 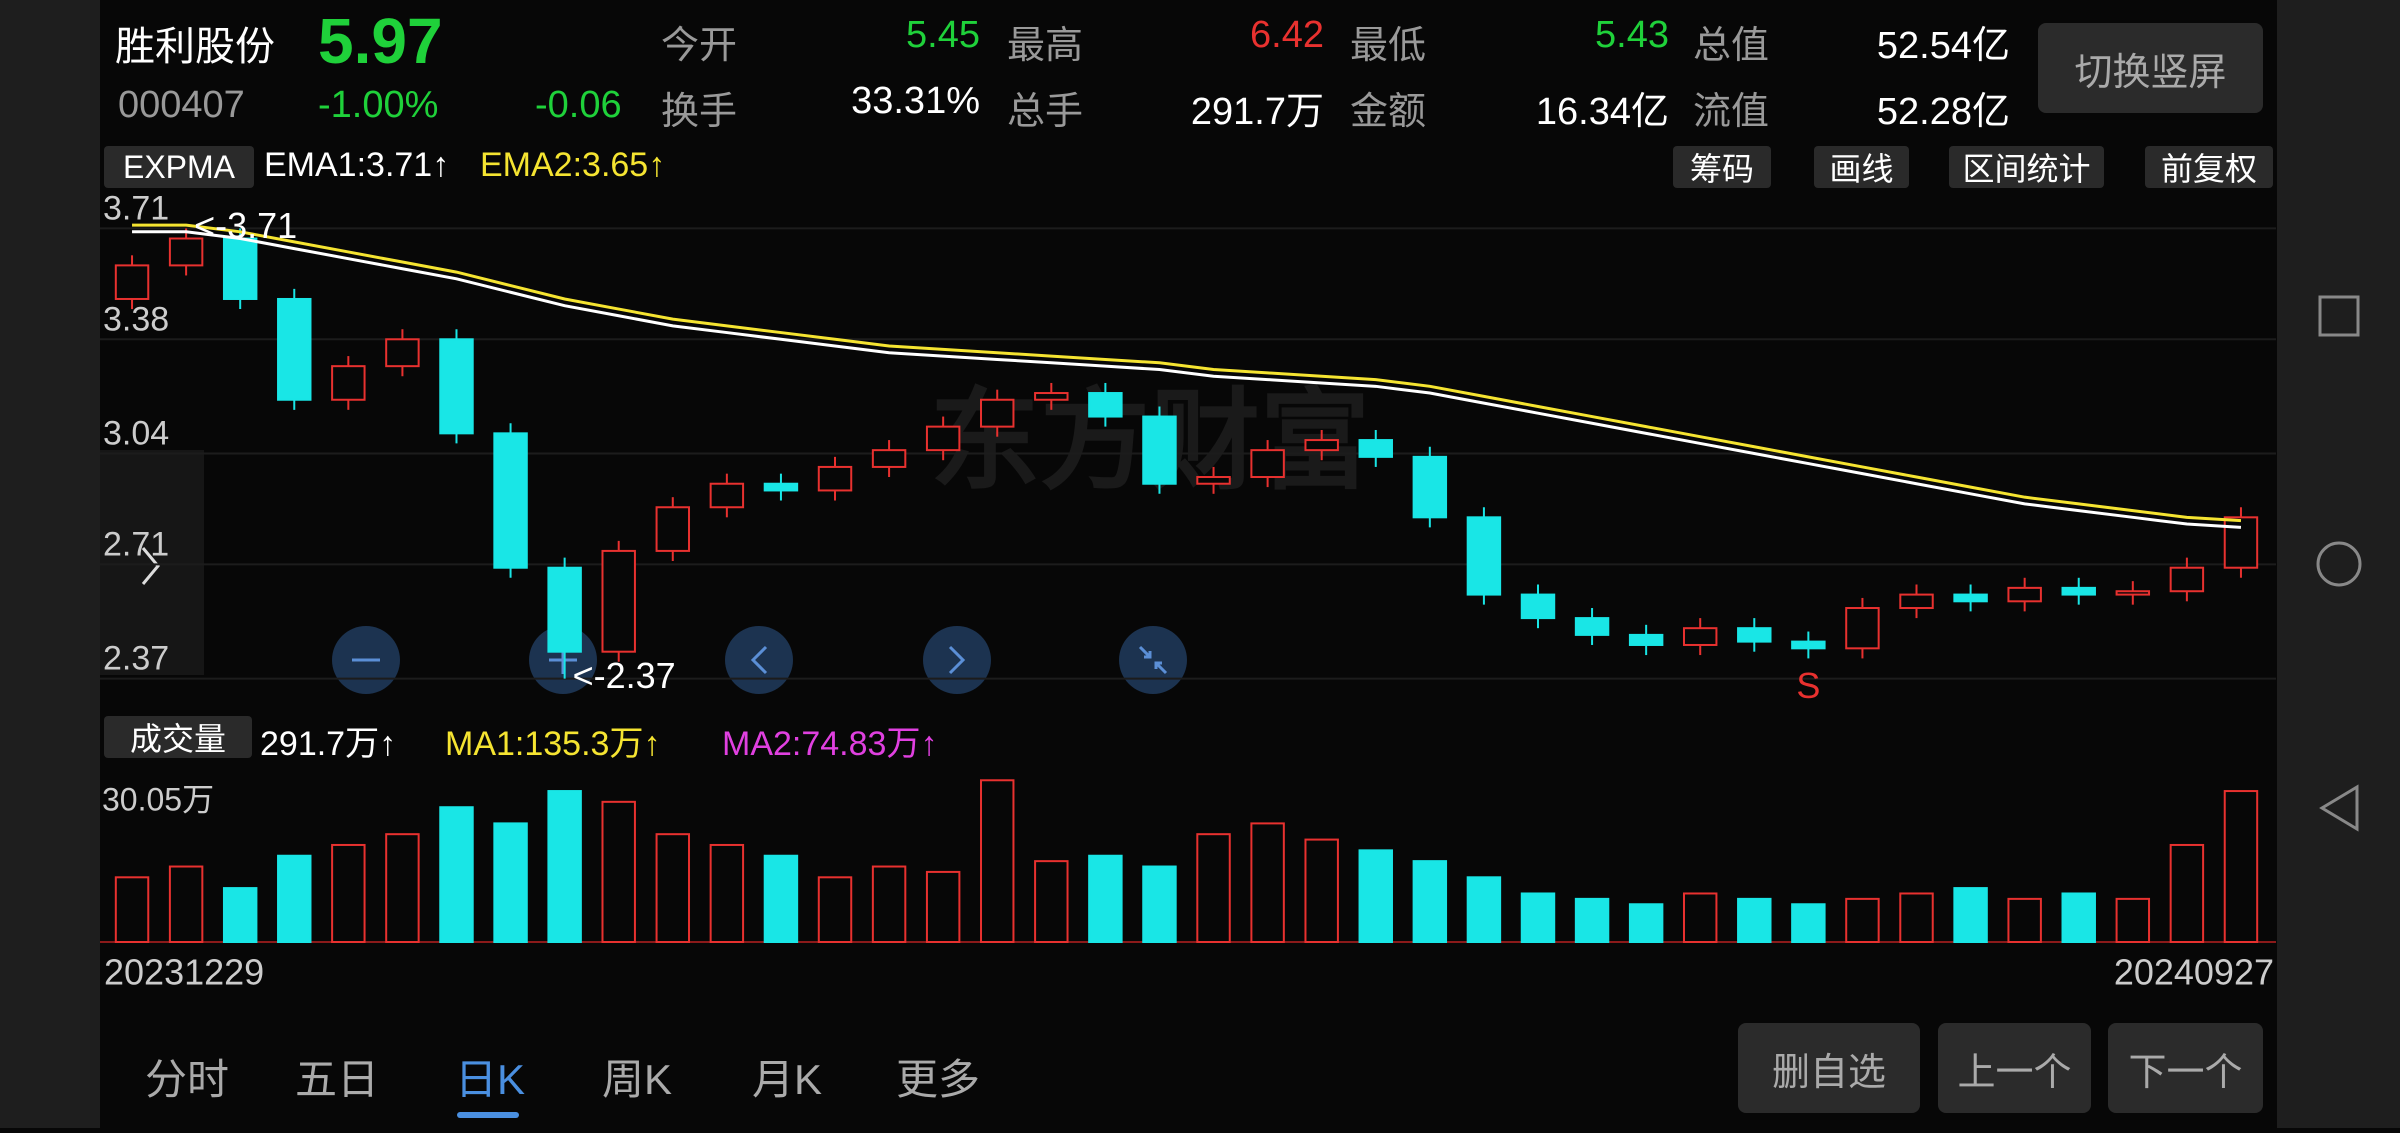 What do you see at coordinates (187, 1079) in the screenshot?
I see `tab: 分时` at bounding box center [187, 1079].